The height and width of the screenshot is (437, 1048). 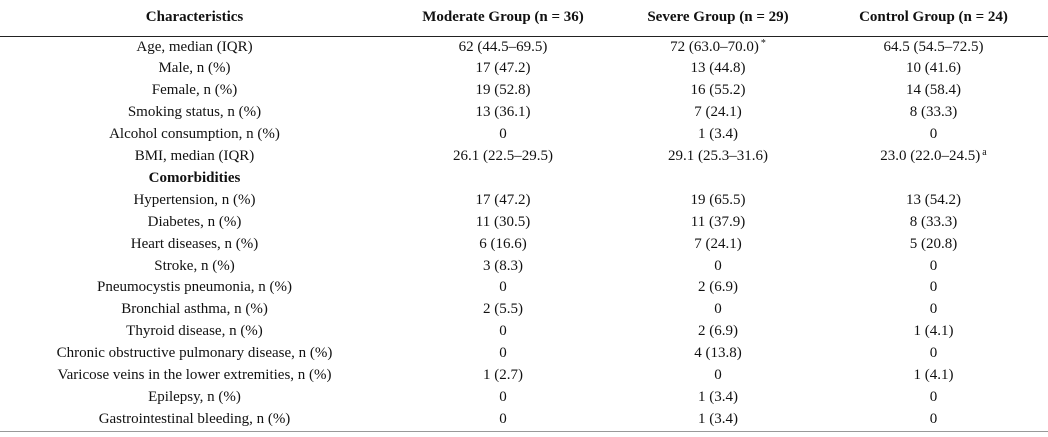 I want to click on moderate-cell, so click(x=503, y=179).